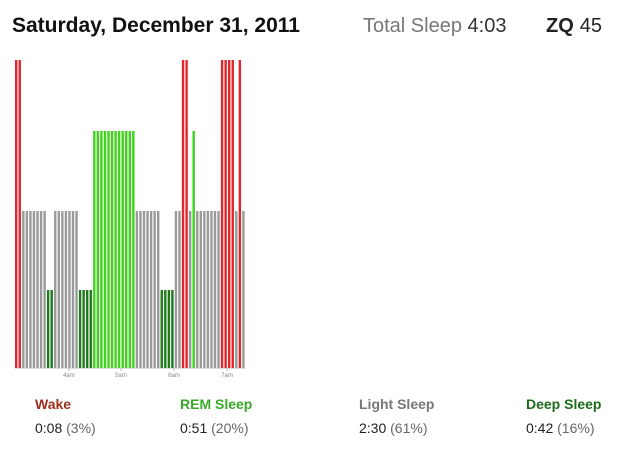 The width and height of the screenshot is (640, 461). What do you see at coordinates (49, 428) in the screenshot?
I see `legend-wake-duration: 0:08` at bounding box center [49, 428].